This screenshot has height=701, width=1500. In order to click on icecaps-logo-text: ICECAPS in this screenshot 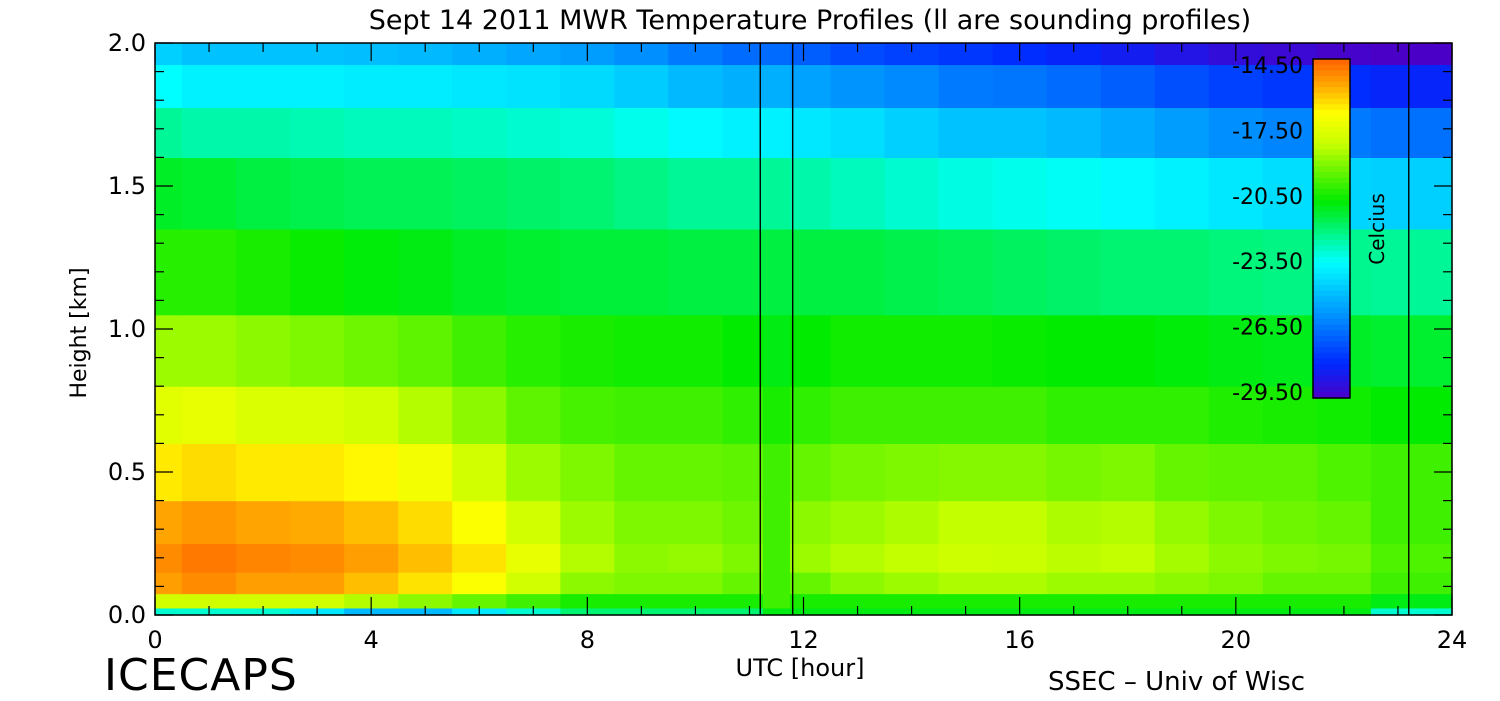, I will do `click(201, 675)`.